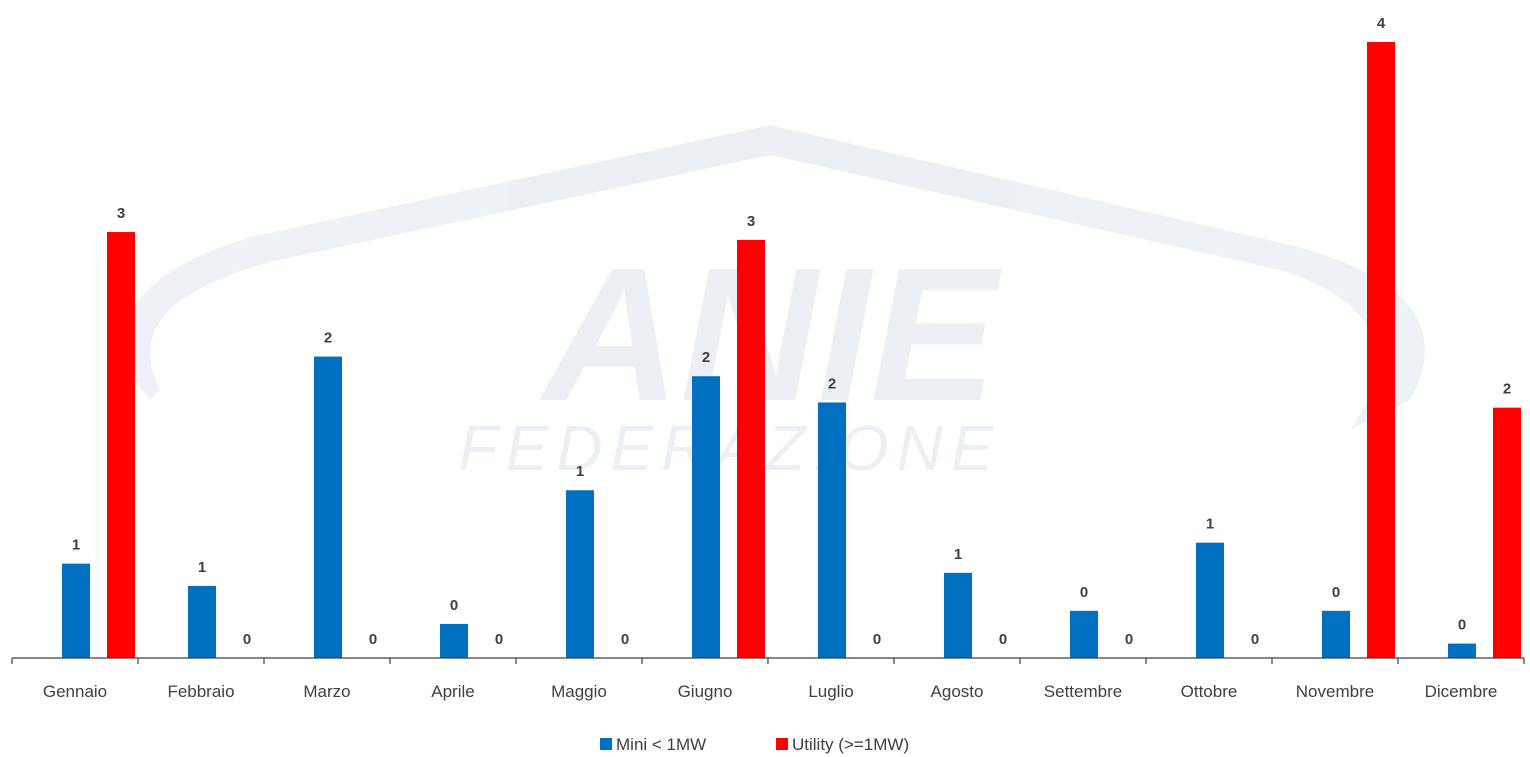 Image resolution: width=1530 pixels, height=757 pixels. I want to click on data-label-mini-marzo: 2, so click(328, 338).